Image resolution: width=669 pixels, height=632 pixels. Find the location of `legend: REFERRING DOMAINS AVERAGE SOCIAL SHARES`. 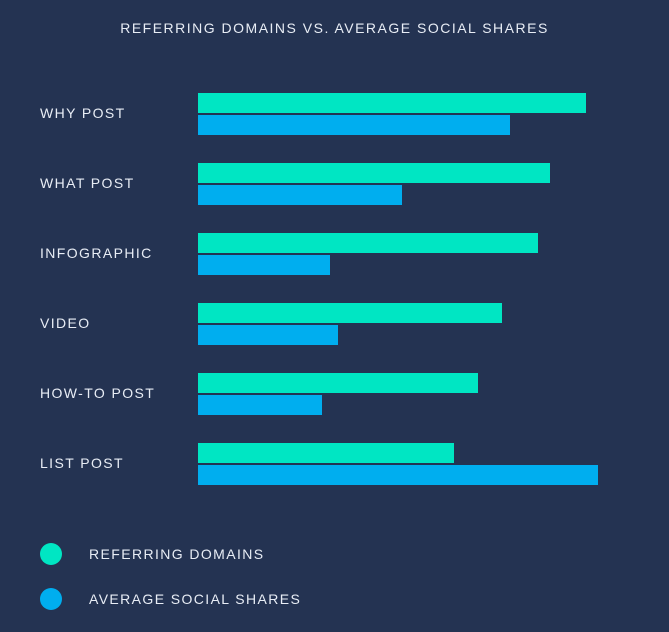

legend: REFERRING DOMAINS AVERAGE SOCIAL SHARES is located at coordinates (170, 587).